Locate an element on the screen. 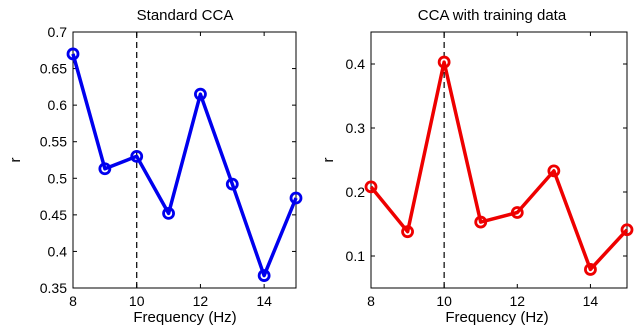 The width and height of the screenshot is (644, 334). y-tick-label: 0.65 is located at coordinates (53, 69).